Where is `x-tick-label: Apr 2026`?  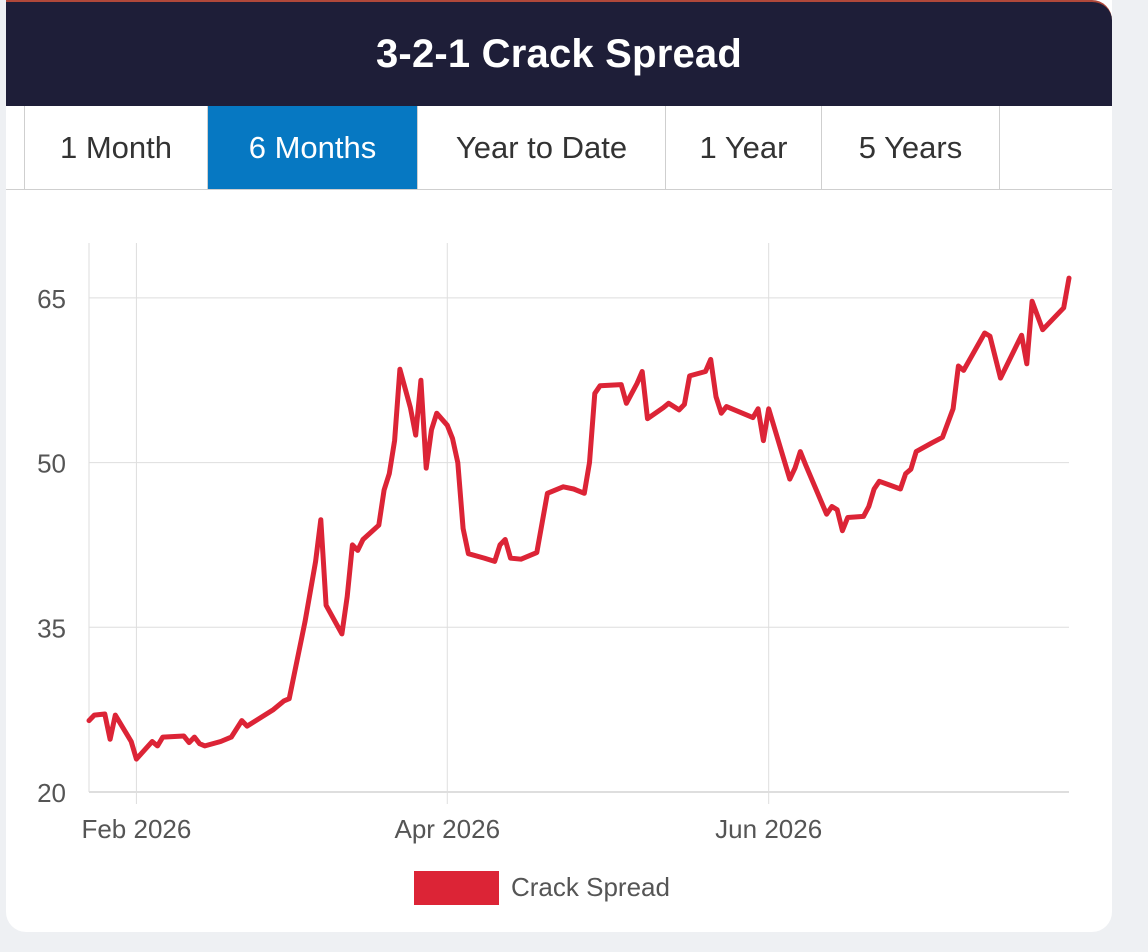 x-tick-label: Apr 2026 is located at coordinates (448, 829).